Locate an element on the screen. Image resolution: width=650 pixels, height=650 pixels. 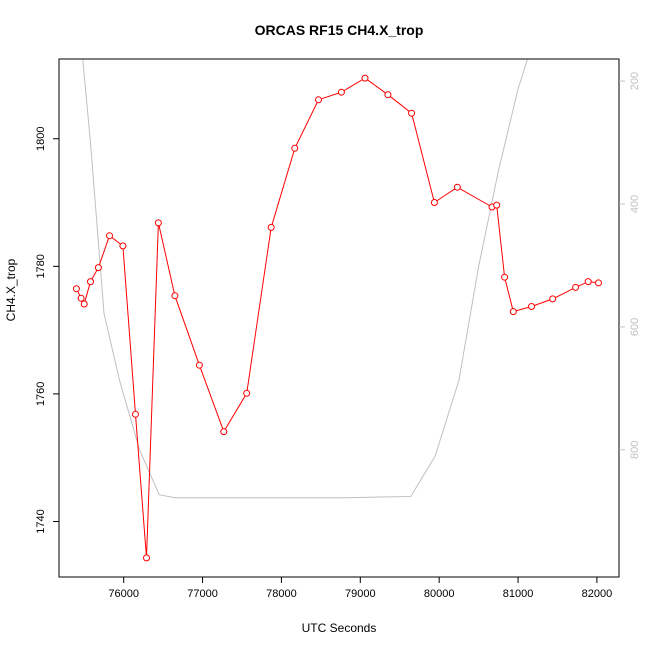
x-axis: 76000 77000 78000 79000 80000 81000 82000 is located at coordinates (360, 588).